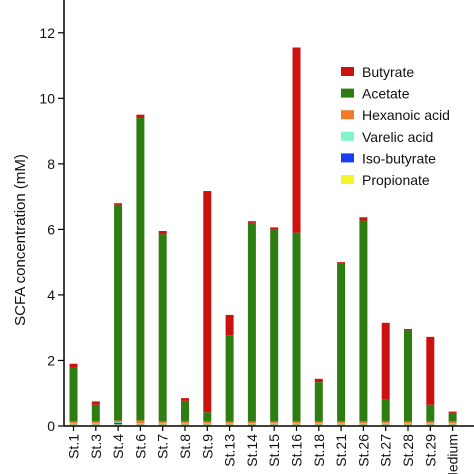 The width and height of the screenshot is (474, 474). I want to click on legend-label-varelic-acid: Varelic acid, so click(397, 137).